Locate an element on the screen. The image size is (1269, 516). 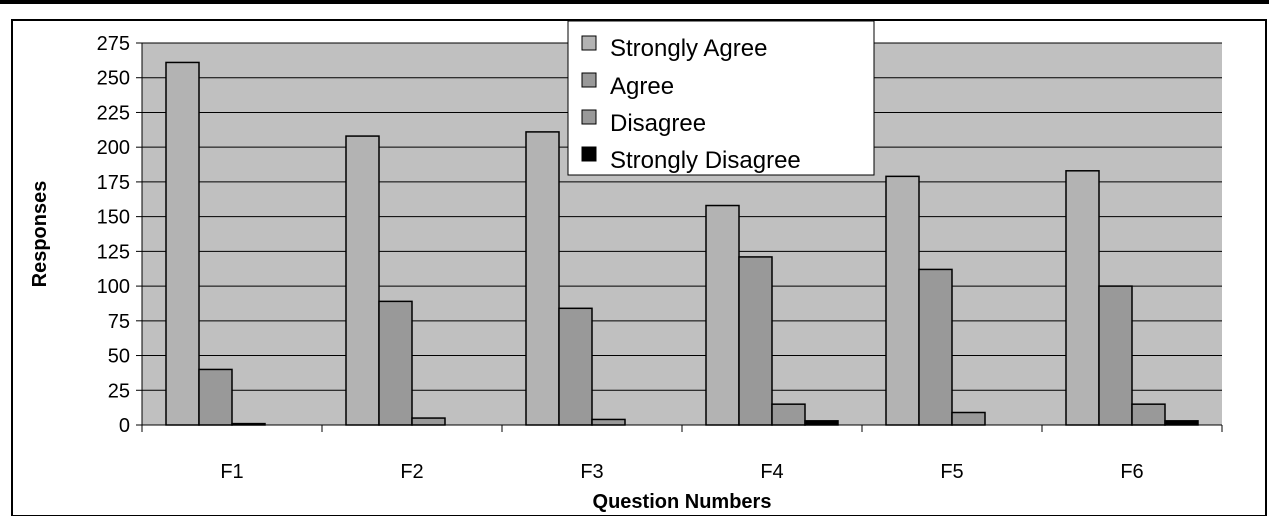
x-tick-label: F4 is located at coordinates (771, 472).